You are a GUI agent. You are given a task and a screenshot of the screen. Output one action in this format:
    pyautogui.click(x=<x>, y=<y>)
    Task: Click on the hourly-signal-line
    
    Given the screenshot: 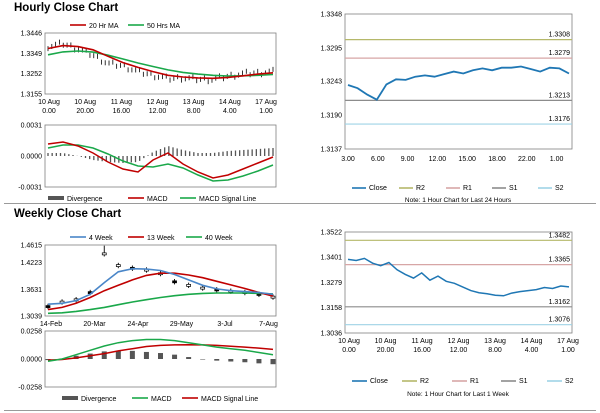 What is the action you would take?
    pyautogui.click(x=160, y=163)
    